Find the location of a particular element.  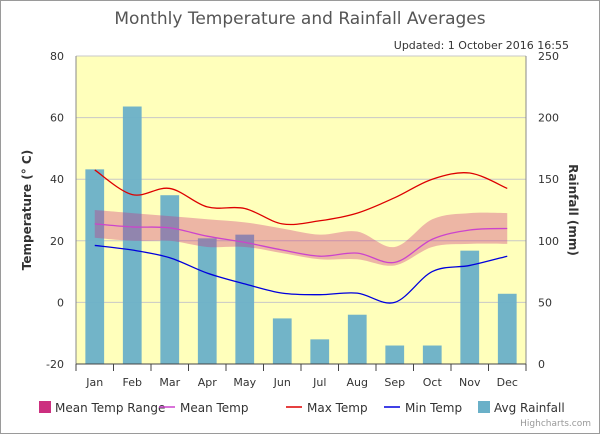

legend-item: Avg Rainfall is located at coordinates (521, 408).